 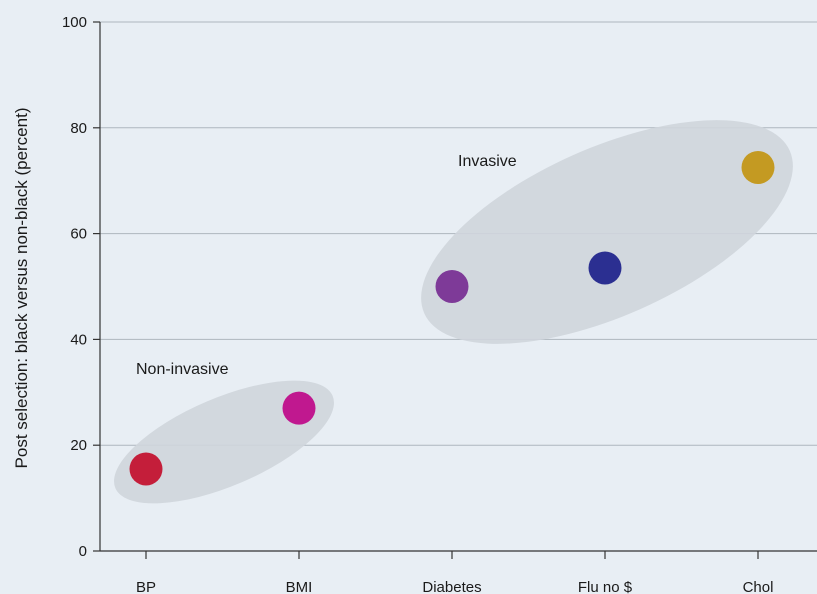 I want to click on y-tick-label: 80, so click(x=78, y=128).